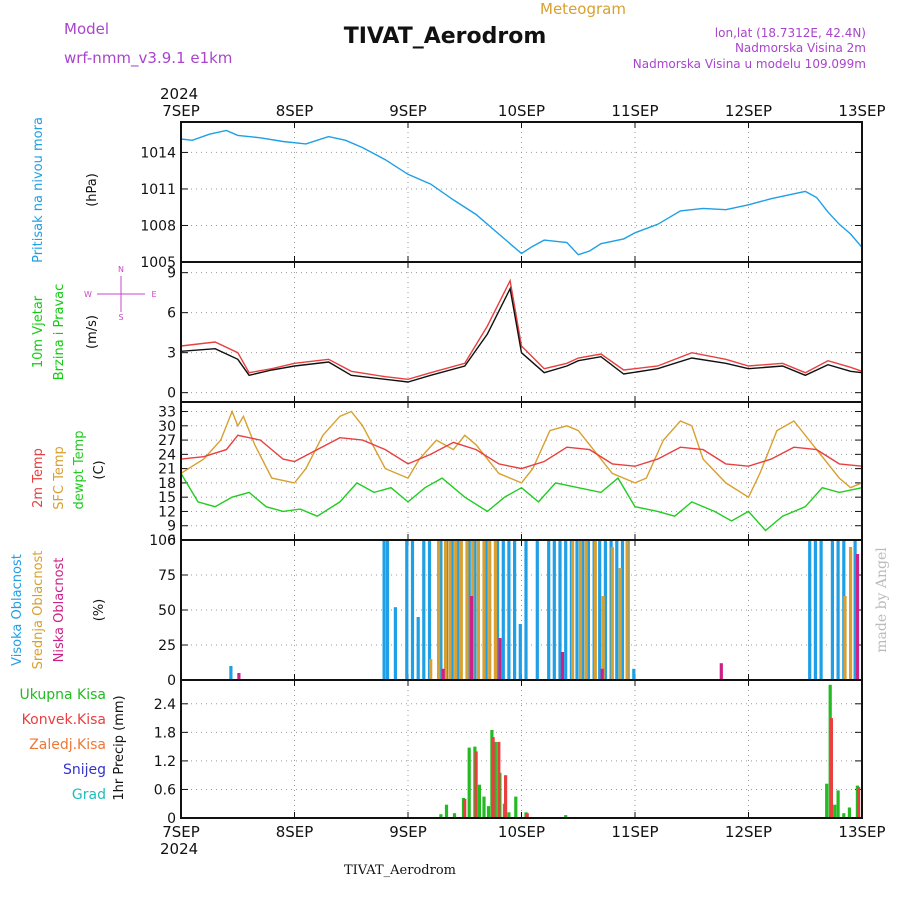 This screenshot has height=900, width=900. I want to click on y-tick-label: 0.6, so click(165, 790).